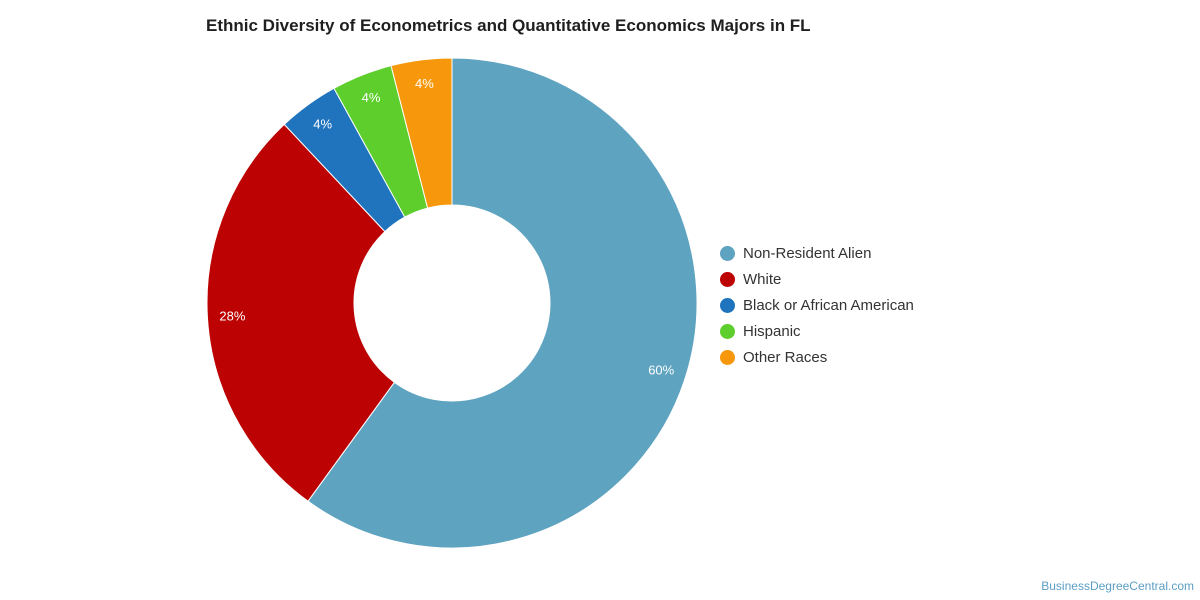  What do you see at coordinates (661, 369) in the screenshot?
I see `slice-label-non-resident-alien: 60%` at bounding box center [661, 369].